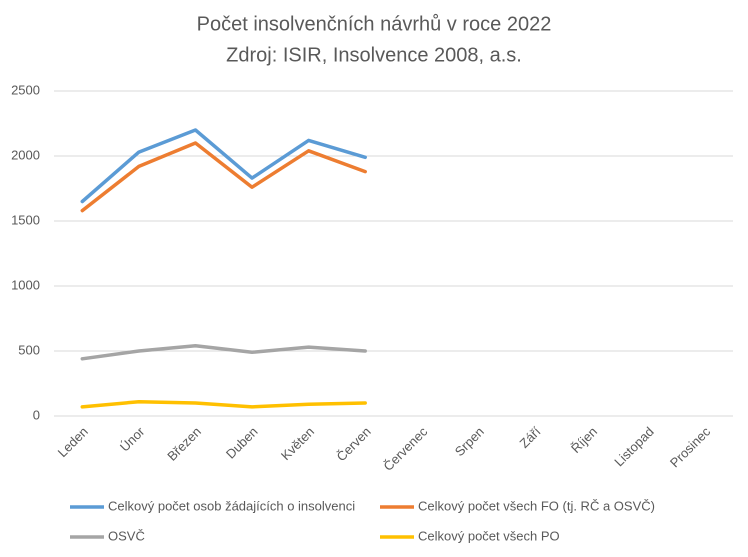 The image size is (748, 557). What do you see at coordinates (25, 284) in the screenshot?
I see `y-tick-label: 1000` at bounding box center [25, 284].